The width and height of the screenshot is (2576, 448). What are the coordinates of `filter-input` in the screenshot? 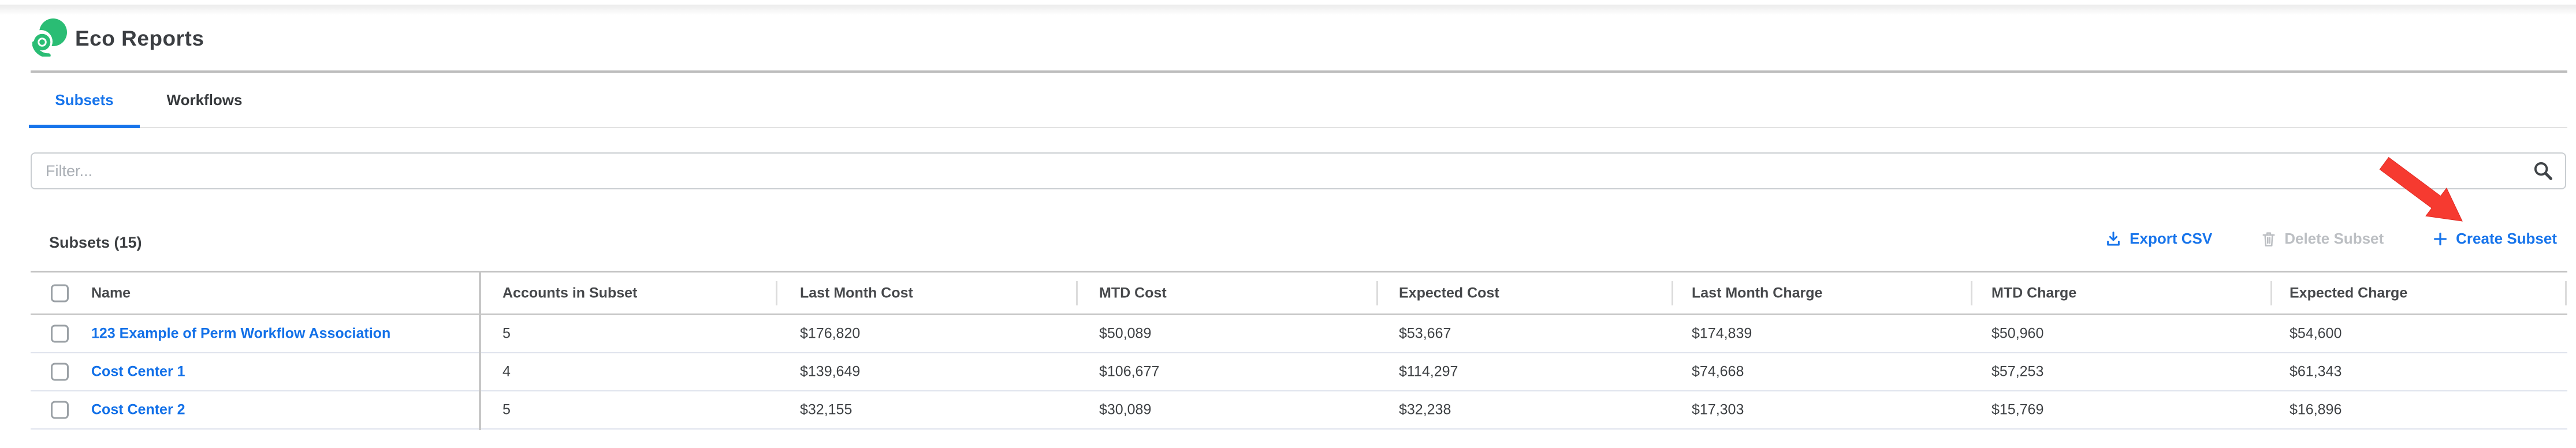 It's located at (1298, 170).